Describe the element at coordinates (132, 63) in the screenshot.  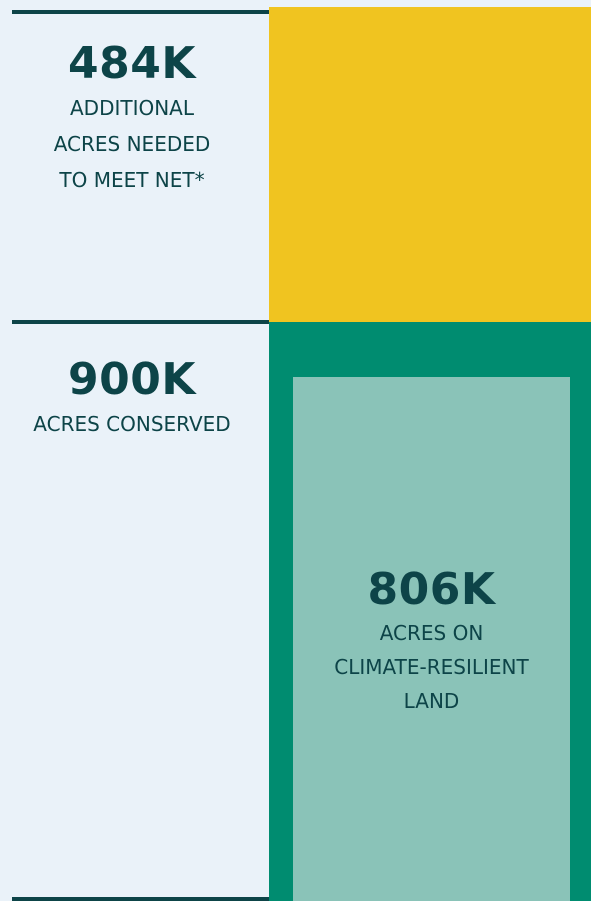
I see `stat-value: 484K` at that location.